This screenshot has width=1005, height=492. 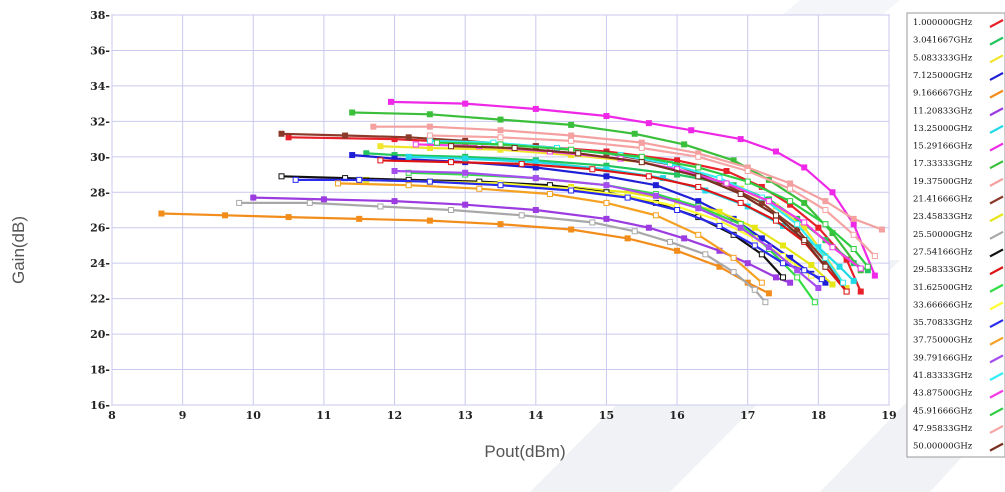 I want to click on y-axis-ticks: 16- 18- 20- 22- 24- 26- 28- 30- 32- 34- 36- 38-, so click(x=100, y=210).